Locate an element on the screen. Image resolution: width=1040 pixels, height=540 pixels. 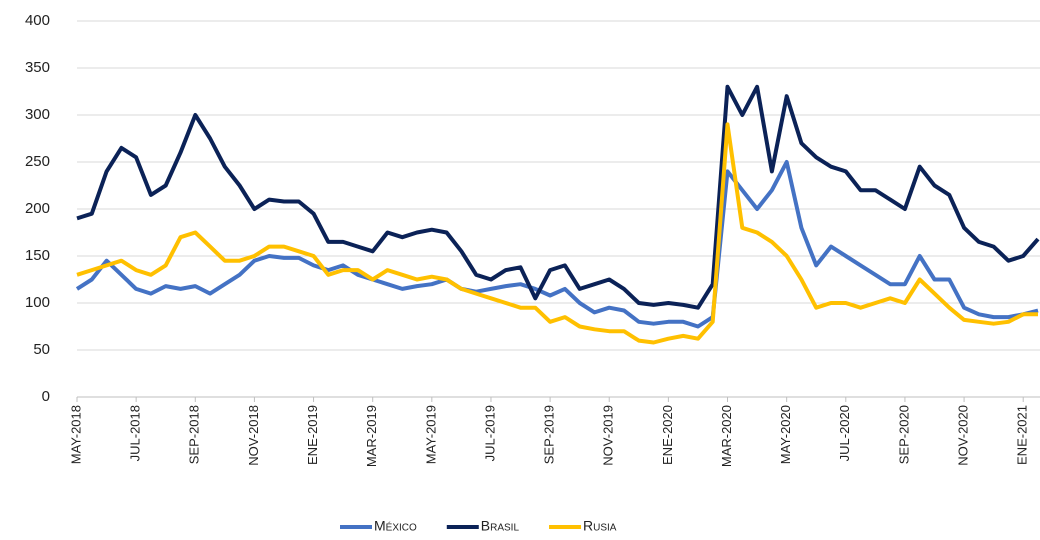
x-tick-label: SEP-2018 is located at coordinates (194, 434).